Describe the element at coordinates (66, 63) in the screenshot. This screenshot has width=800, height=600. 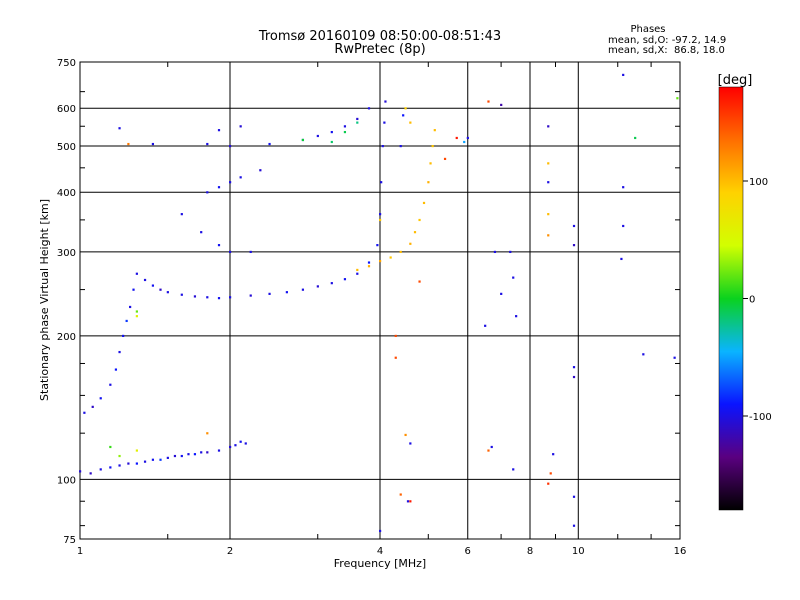
I see `y-tick-label: 750` at that location.